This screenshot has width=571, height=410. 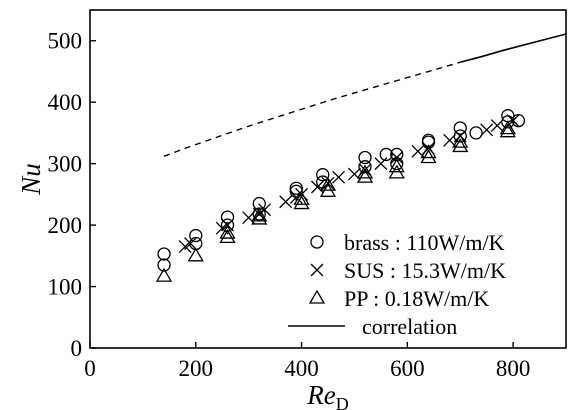 What do you see at coordinates (320, 395) in the screenshot?
I see `x-axis-title-main: Re` at bounding box center [320, 395].